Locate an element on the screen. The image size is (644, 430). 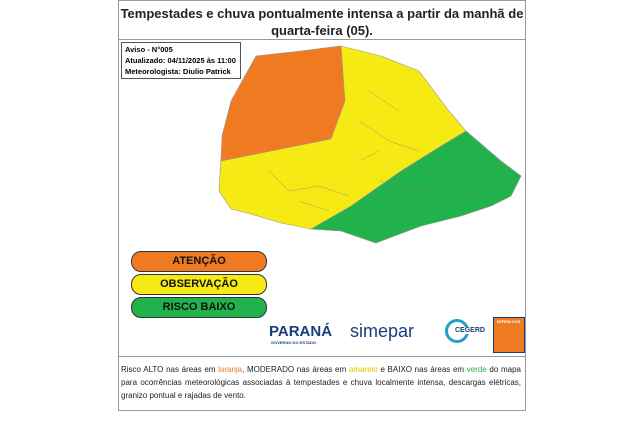
description-segment: amarelo is located at coordinates (363, 369).